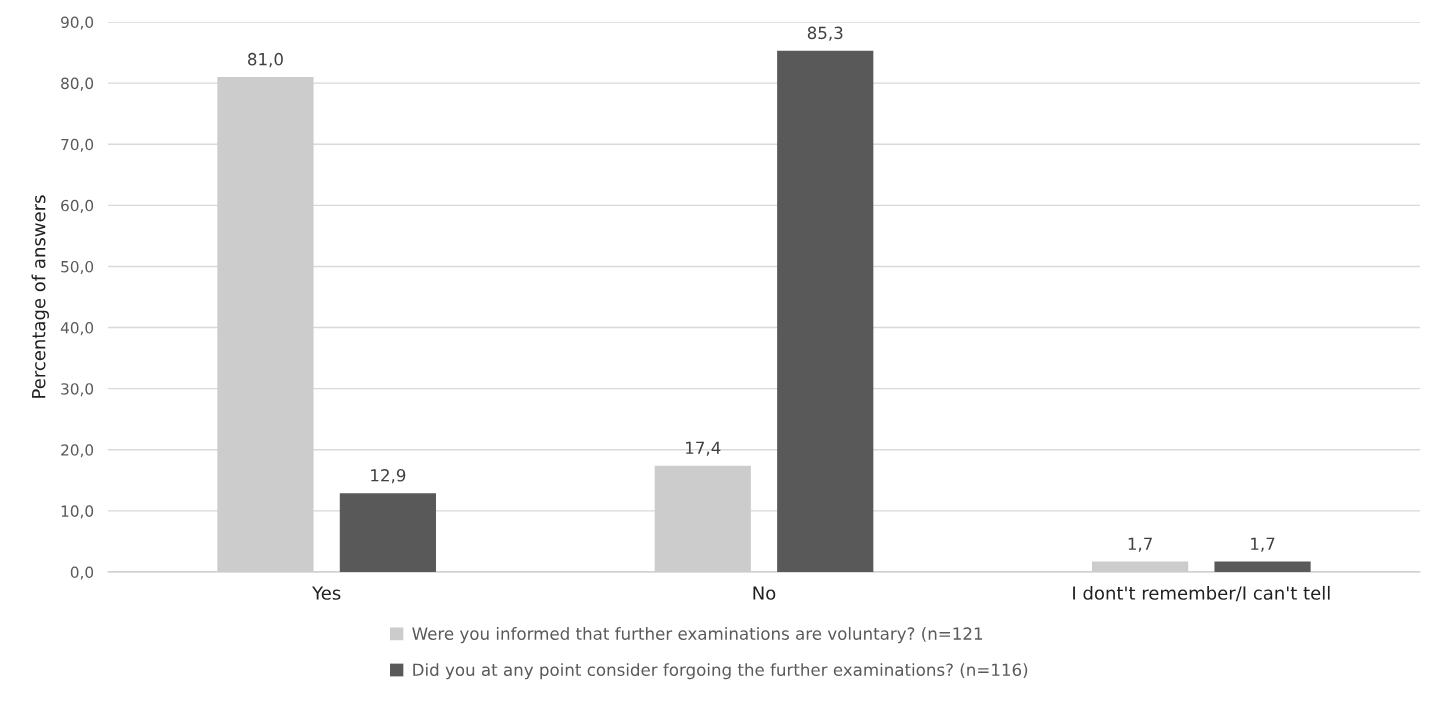  Describe the element at coordinates (82, 573) in the screenshot. I see `y-tick-label: 0,0` at that location.